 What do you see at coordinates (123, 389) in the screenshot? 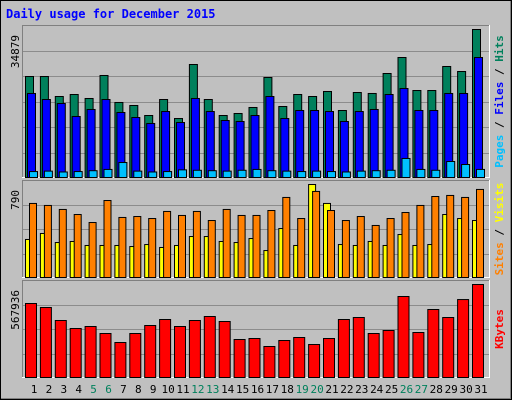
I see `x-tick-label: 7` at bounding box center [123, 389].